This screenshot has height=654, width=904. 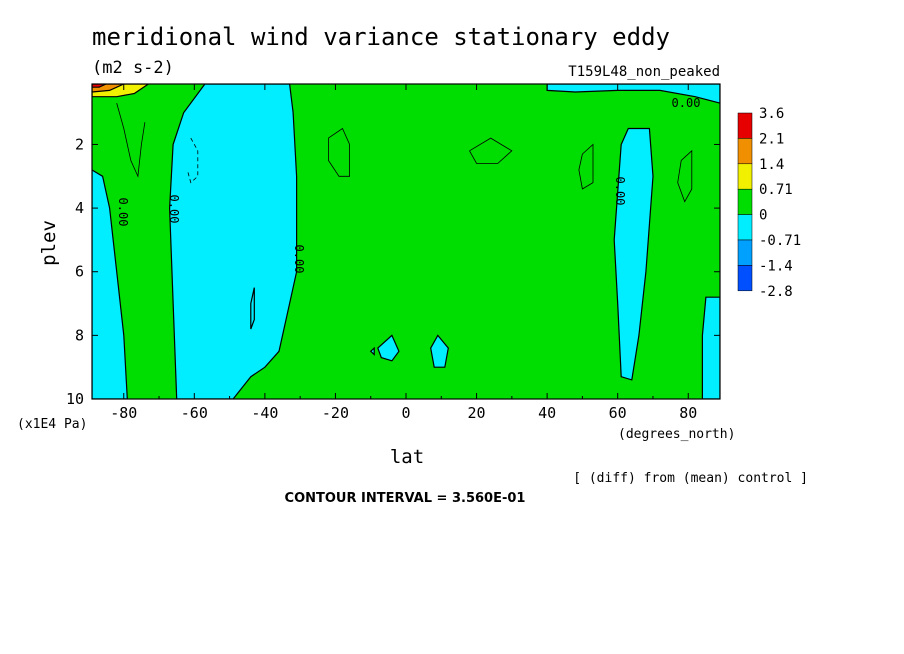 I want to click on y-tick-label: 4, so click(x=79, y=208).